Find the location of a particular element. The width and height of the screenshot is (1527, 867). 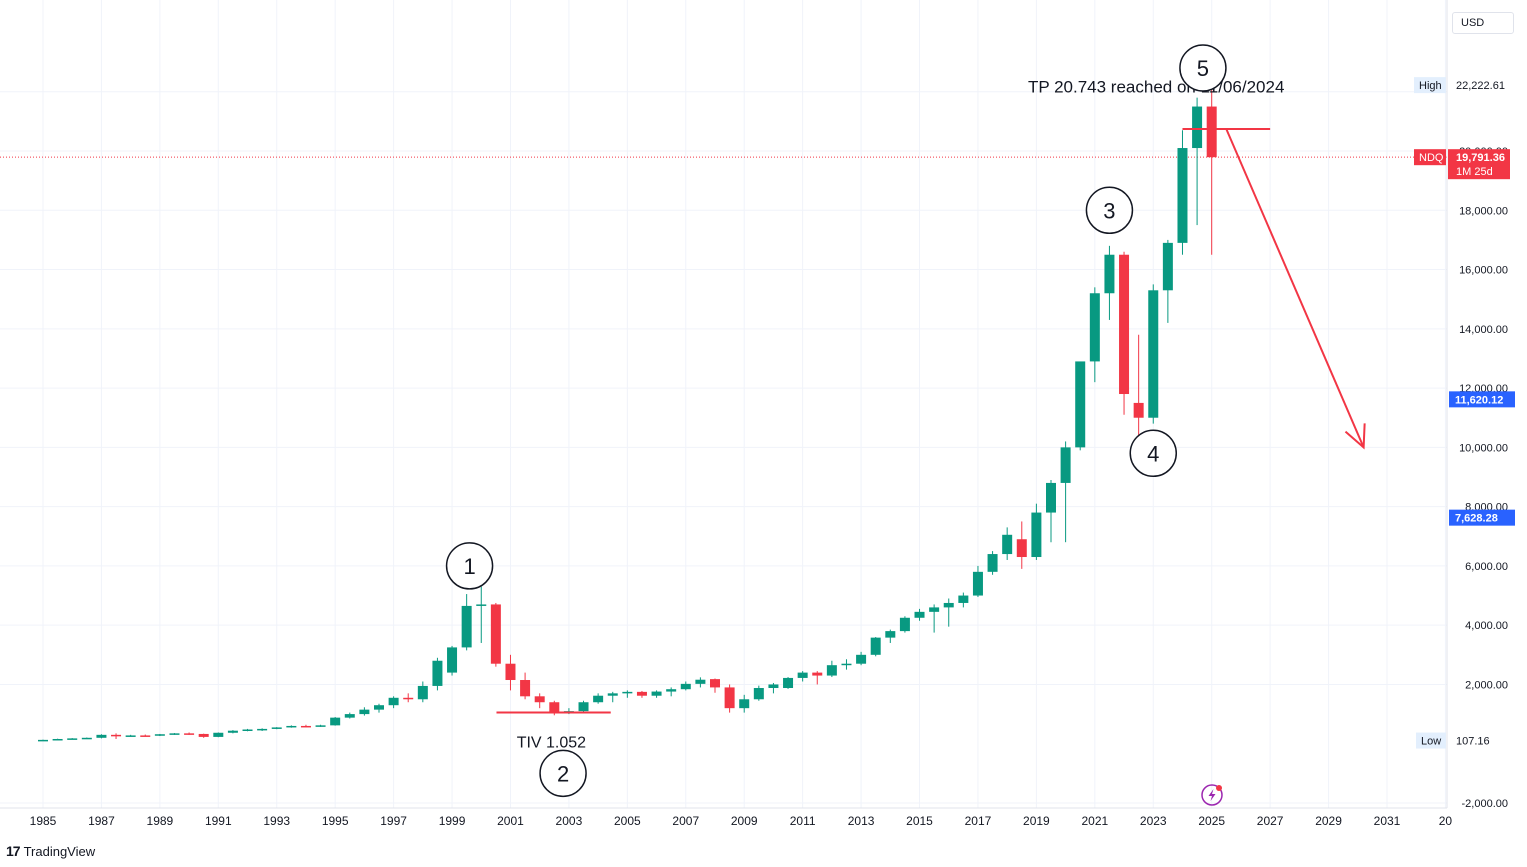

forecast-arrow-head is located at coordinates (1355, 436).